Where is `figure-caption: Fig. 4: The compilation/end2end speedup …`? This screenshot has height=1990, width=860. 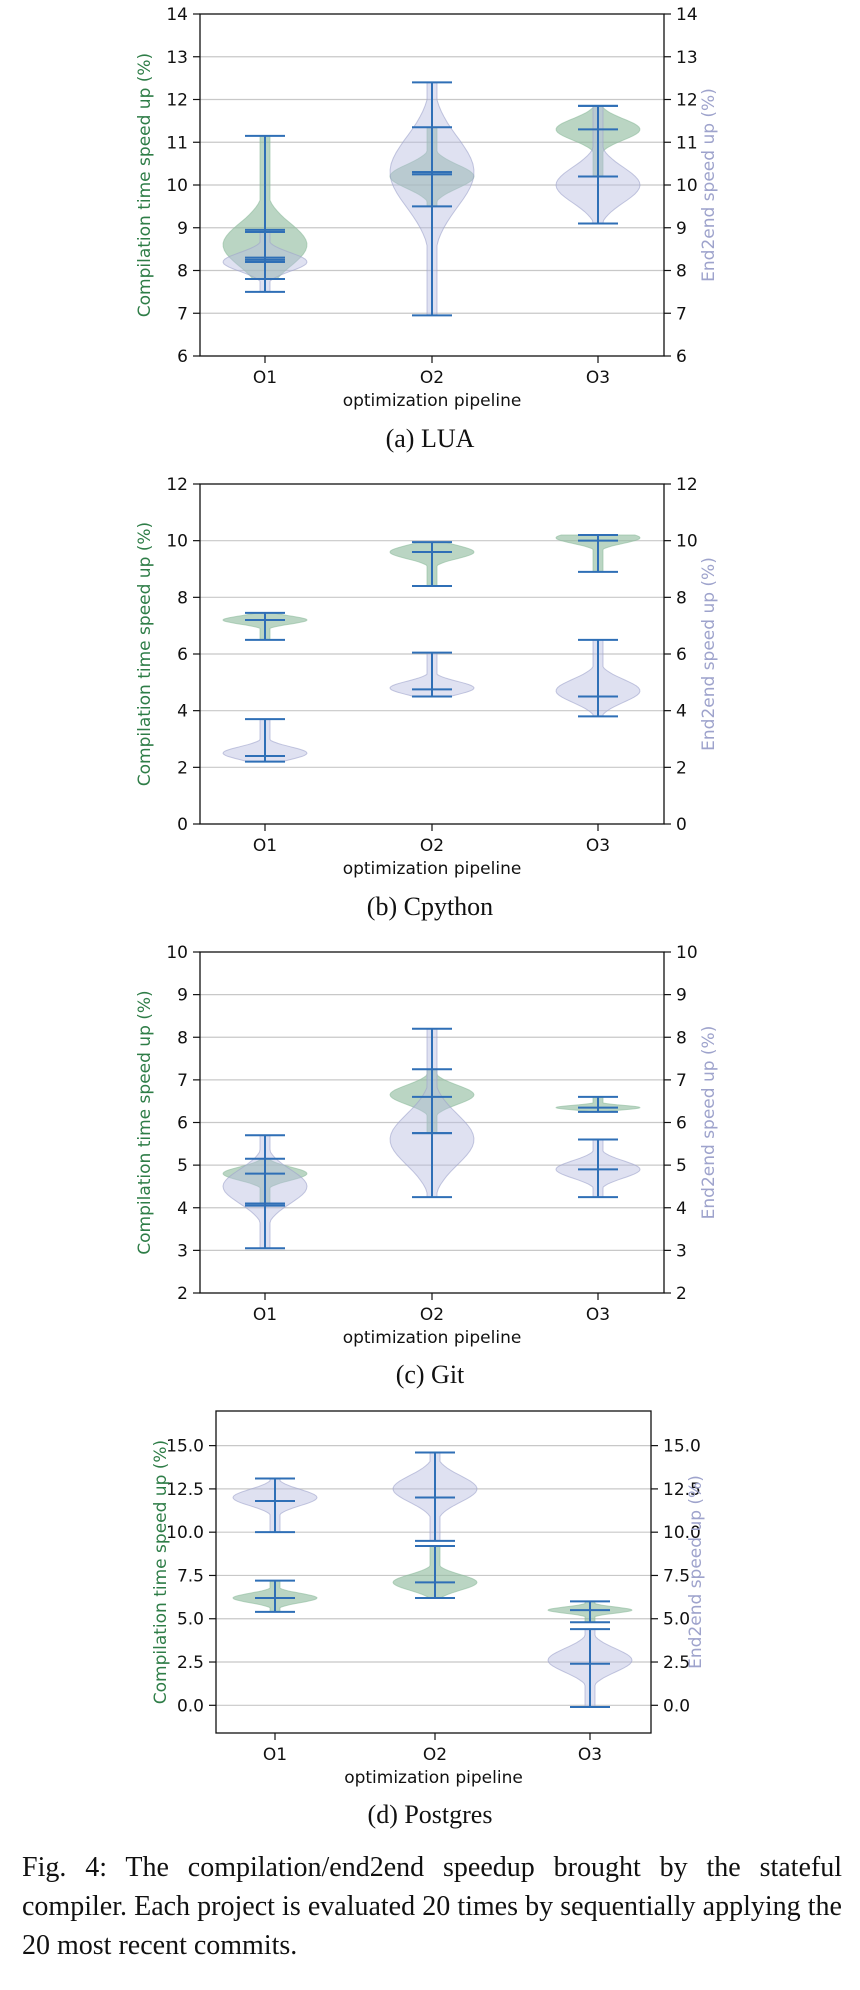
figure-caption: Fig. 4: The compilation/end2end speedup … is located at coordinates (432, 1906).